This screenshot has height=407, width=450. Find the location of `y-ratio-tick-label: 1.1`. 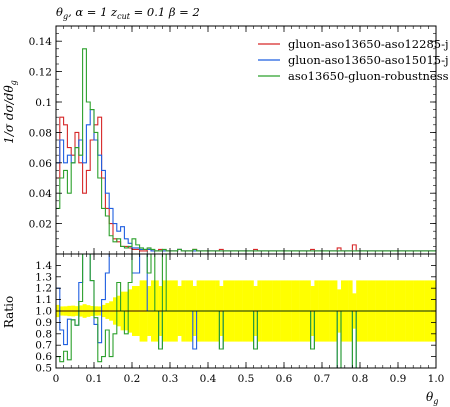

y-ratio-tick-label: 1.1 is located at coordinates (43, 300).